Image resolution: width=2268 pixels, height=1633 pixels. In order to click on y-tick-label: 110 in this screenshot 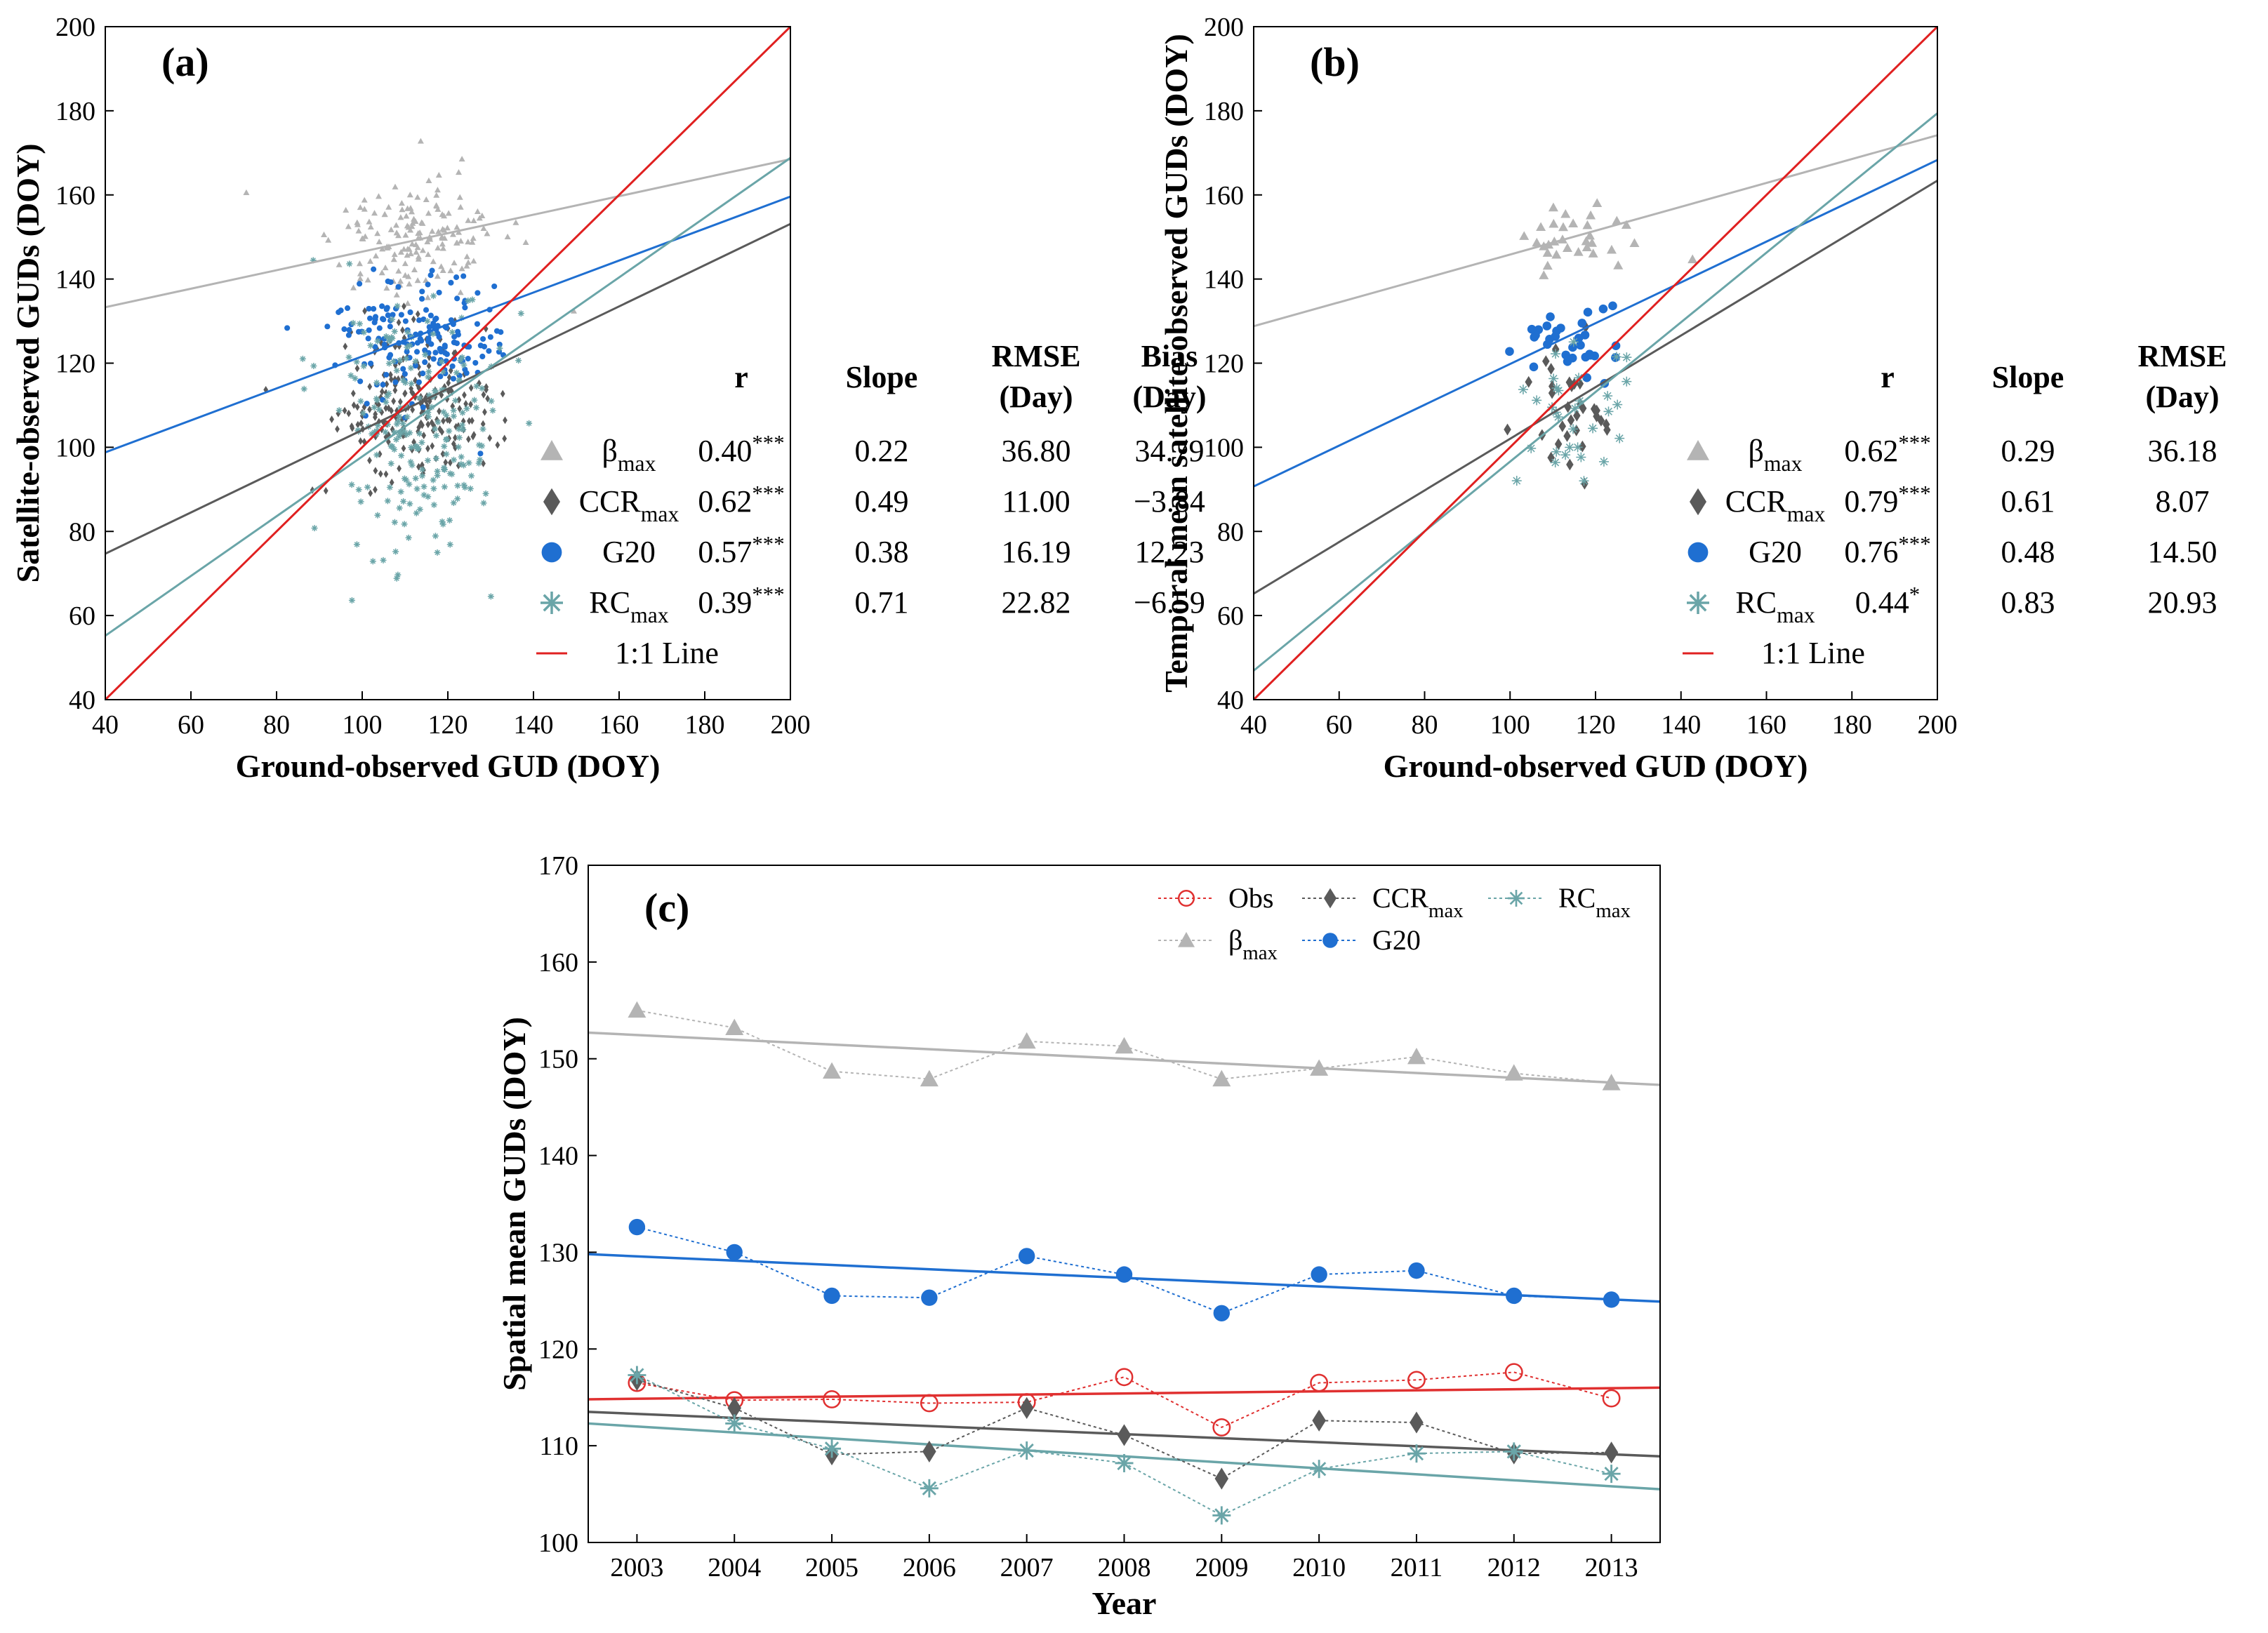, I will do `click(558, 1446)`.